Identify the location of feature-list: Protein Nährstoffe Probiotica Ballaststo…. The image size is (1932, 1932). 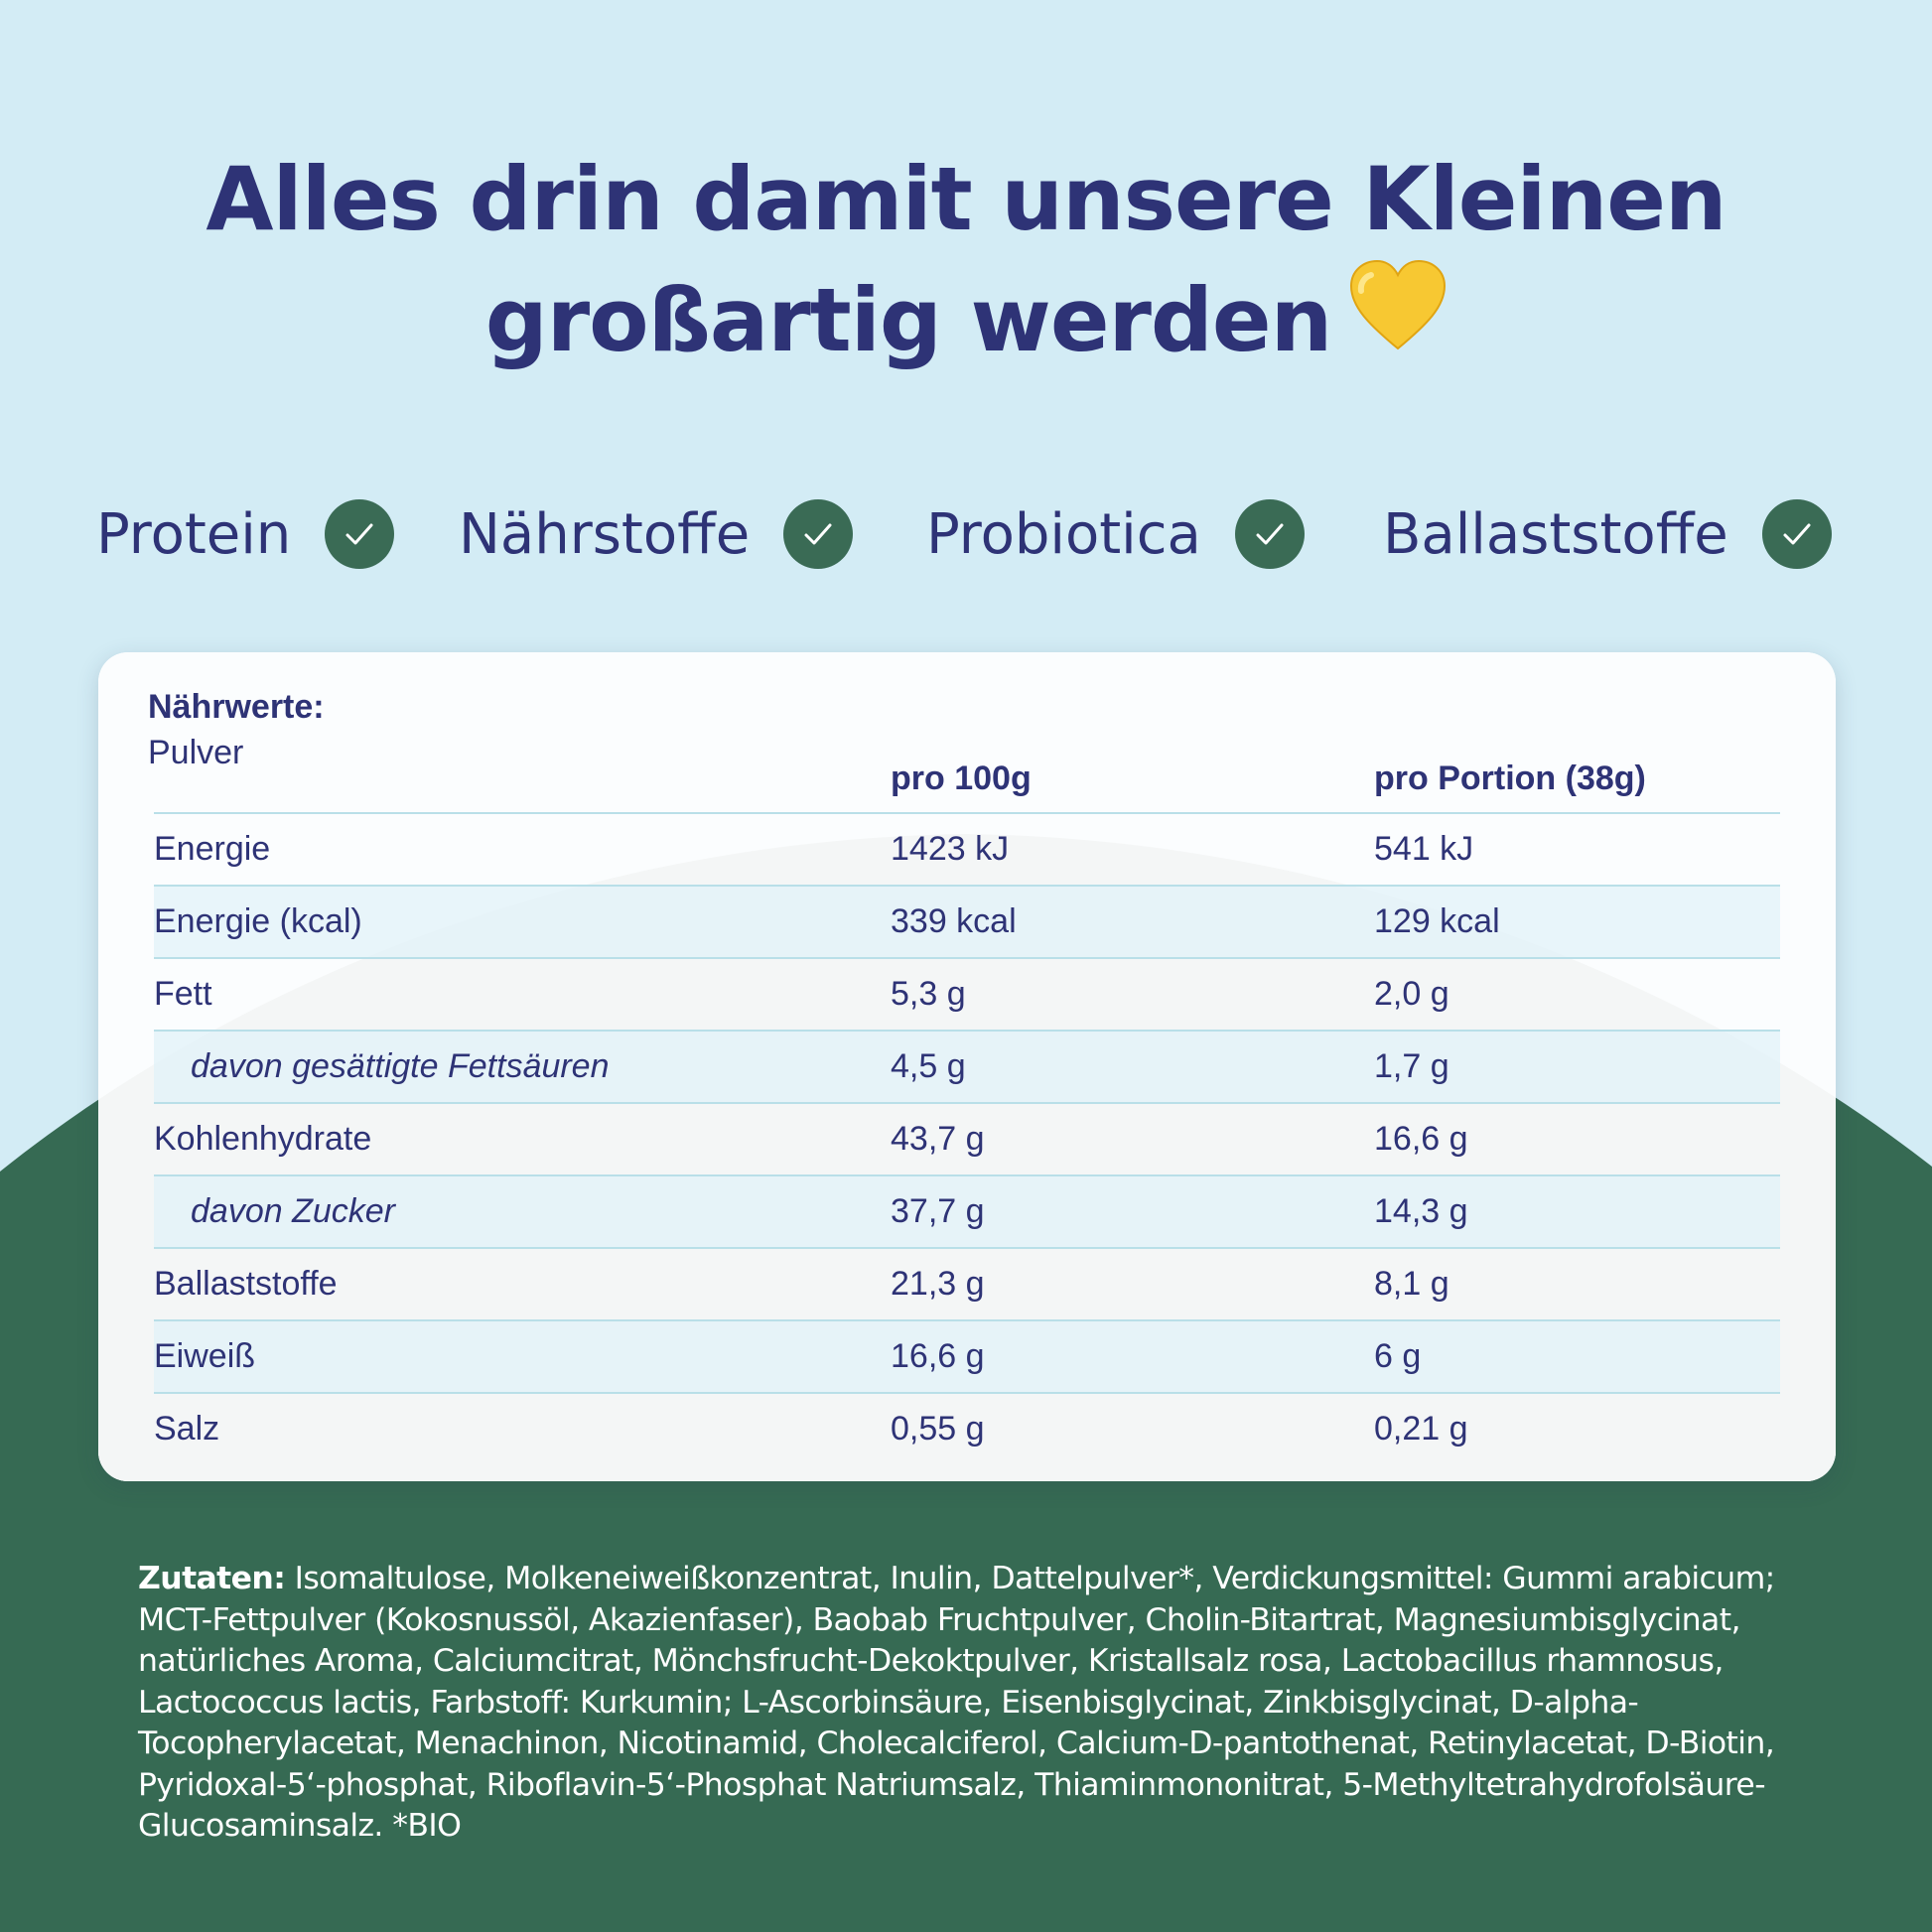
(966, 534).